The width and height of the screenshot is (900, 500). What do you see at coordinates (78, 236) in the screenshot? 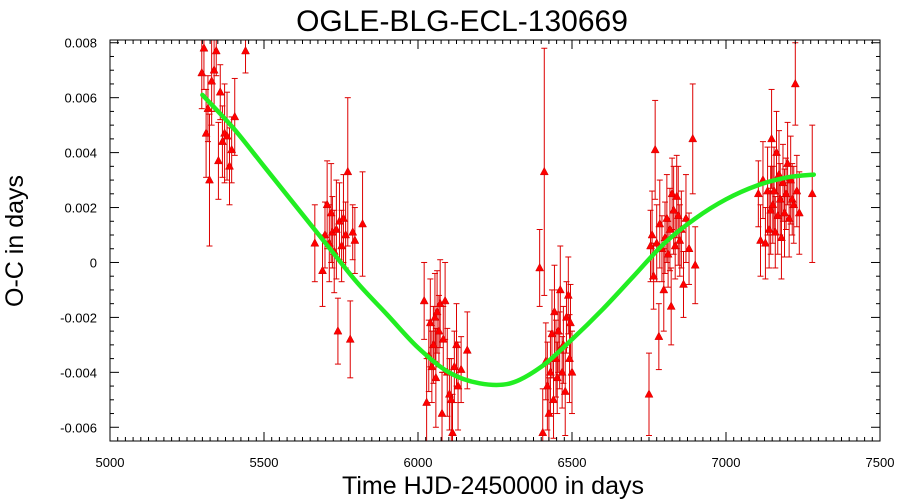
I see `y-tick-labels: -0.006 -0.004 -0.002 0 0.002 0.004 0.006 0.008` at bounding box center [78, 236].